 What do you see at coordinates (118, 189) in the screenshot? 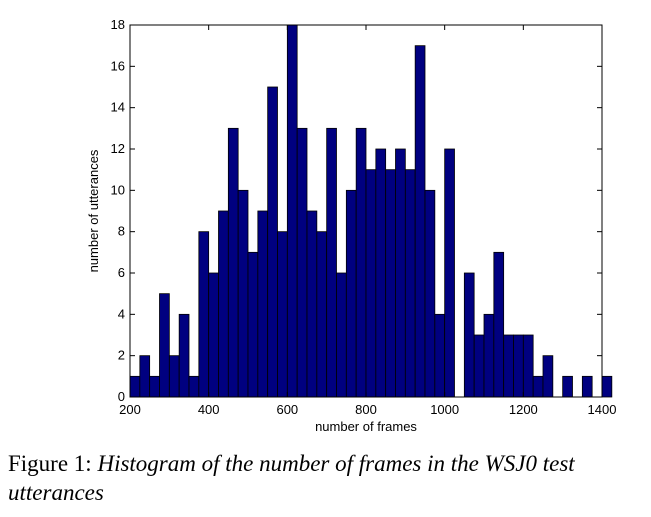
I see `y-tick-label: 10` at bounding box center [118, 189].